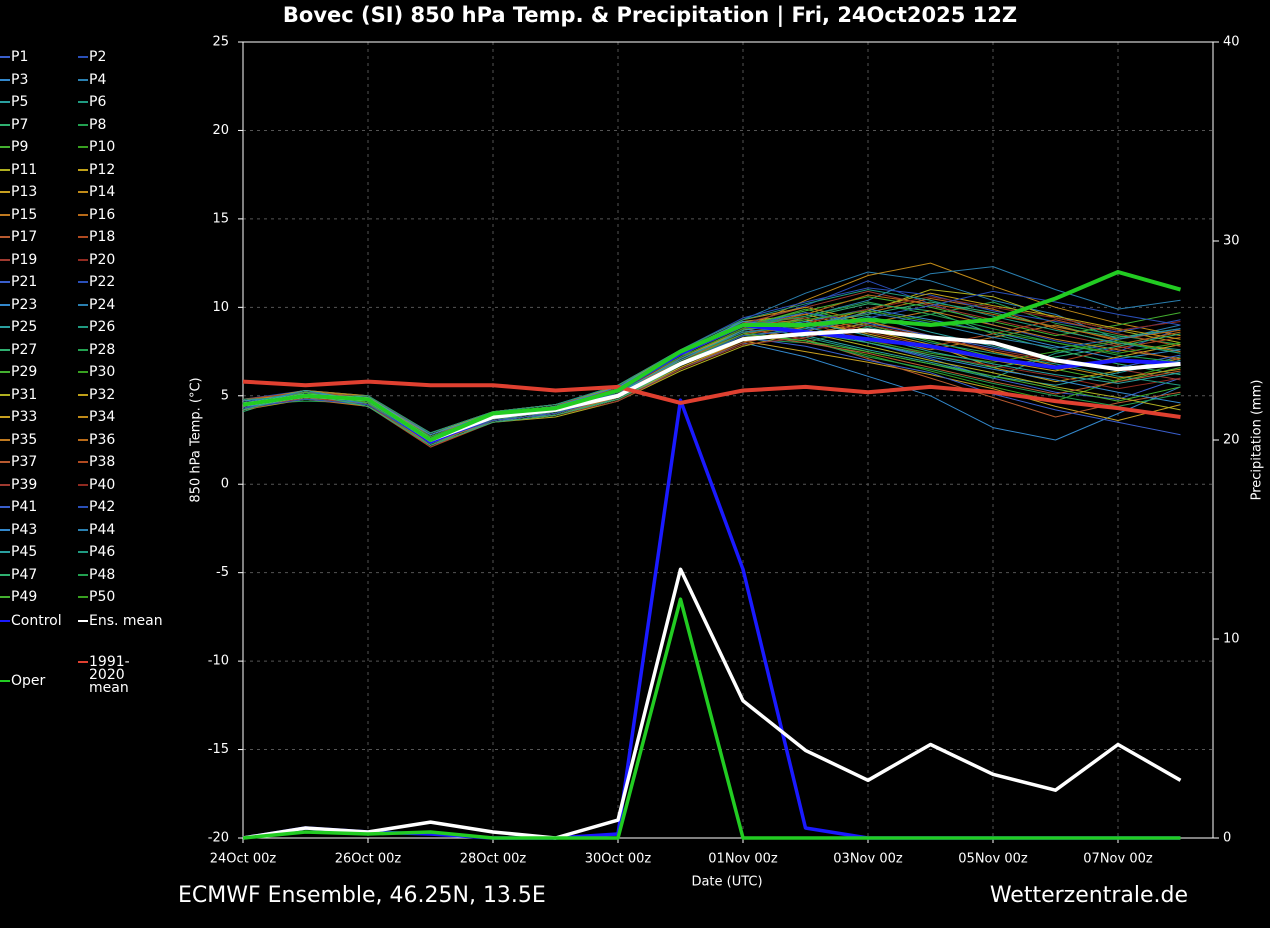  Describe the element at coordinates (122, 237) in the screenshot. I see `legend-entry: P18` at that location.